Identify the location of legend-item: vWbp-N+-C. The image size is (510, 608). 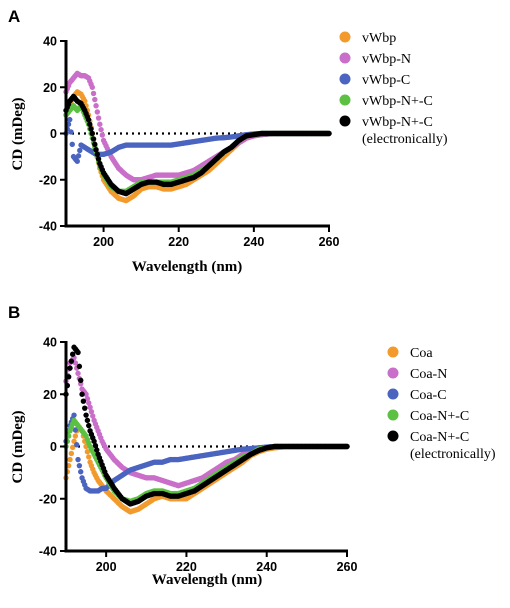
(386, 101).